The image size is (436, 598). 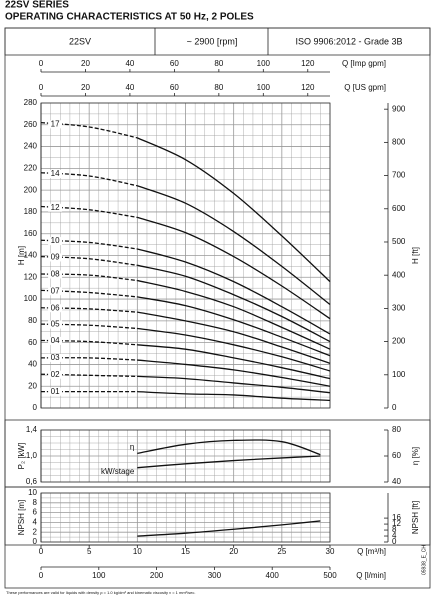 I want to click on y-axis-label: H [m], so click(x=21, y=255).